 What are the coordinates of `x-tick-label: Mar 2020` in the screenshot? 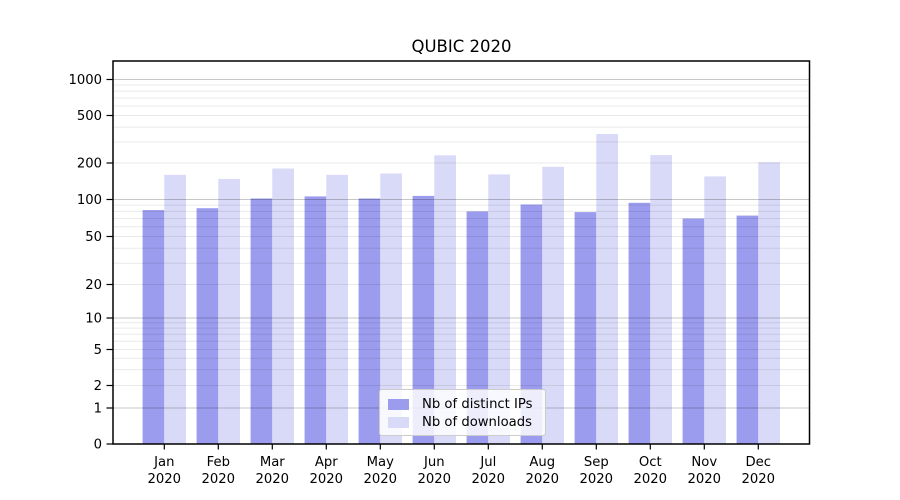 It's located at (273, 471).